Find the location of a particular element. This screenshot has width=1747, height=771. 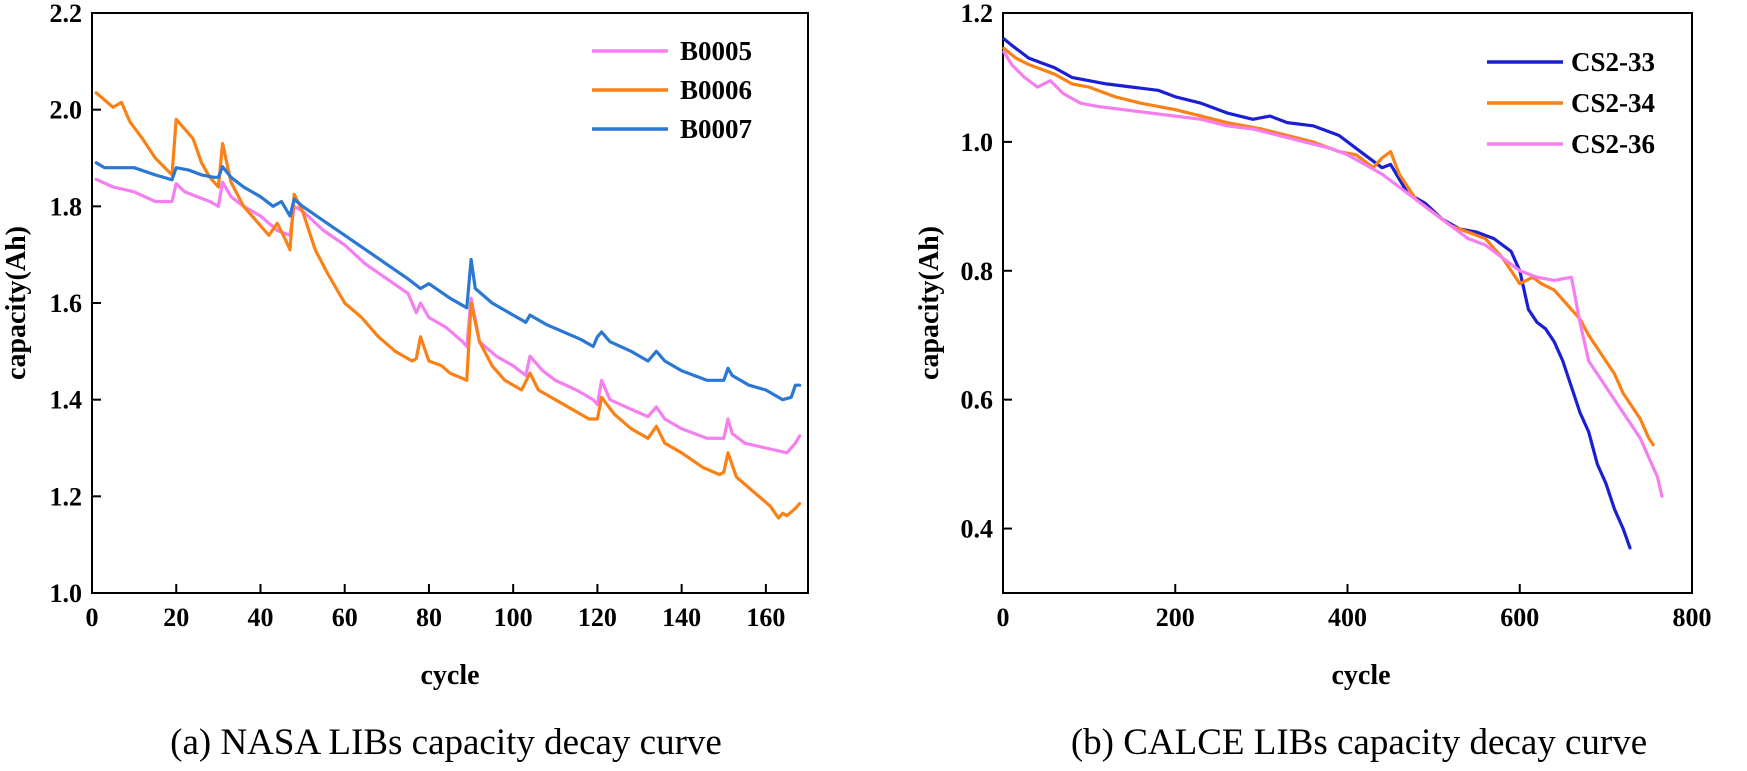

y-tick-label: 0.4 is located at coordinates (977, 529).